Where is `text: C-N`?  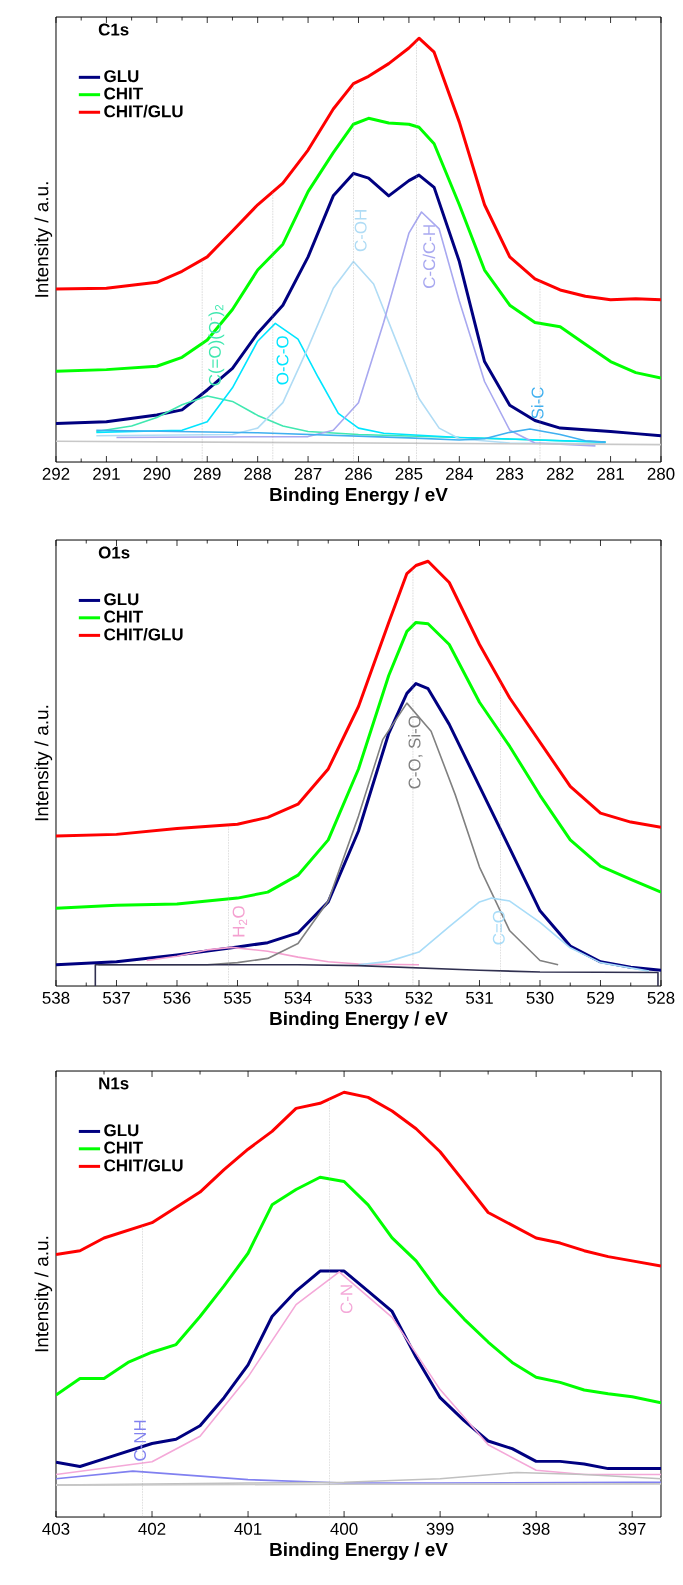
text: C-N is located at coordinates (346, 1299).